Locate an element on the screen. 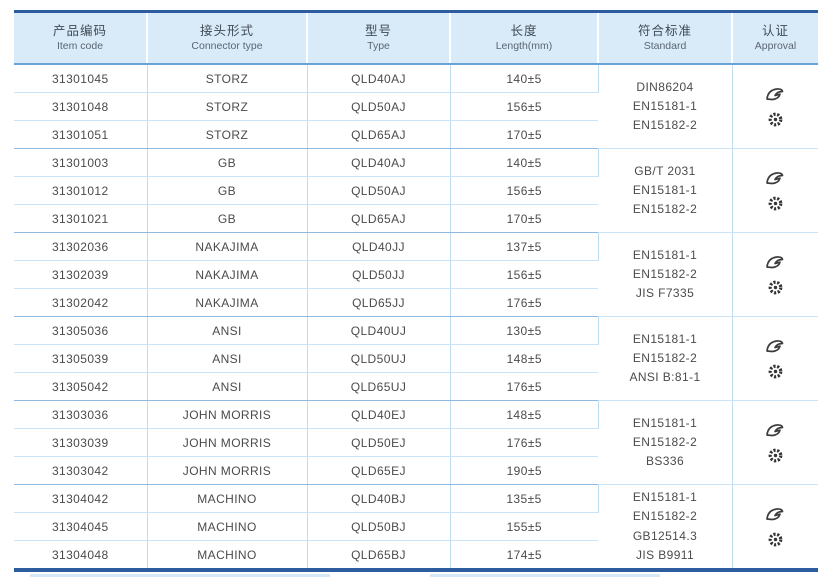  standard-line: GB12514.3 is located at coordinates (665, 535).